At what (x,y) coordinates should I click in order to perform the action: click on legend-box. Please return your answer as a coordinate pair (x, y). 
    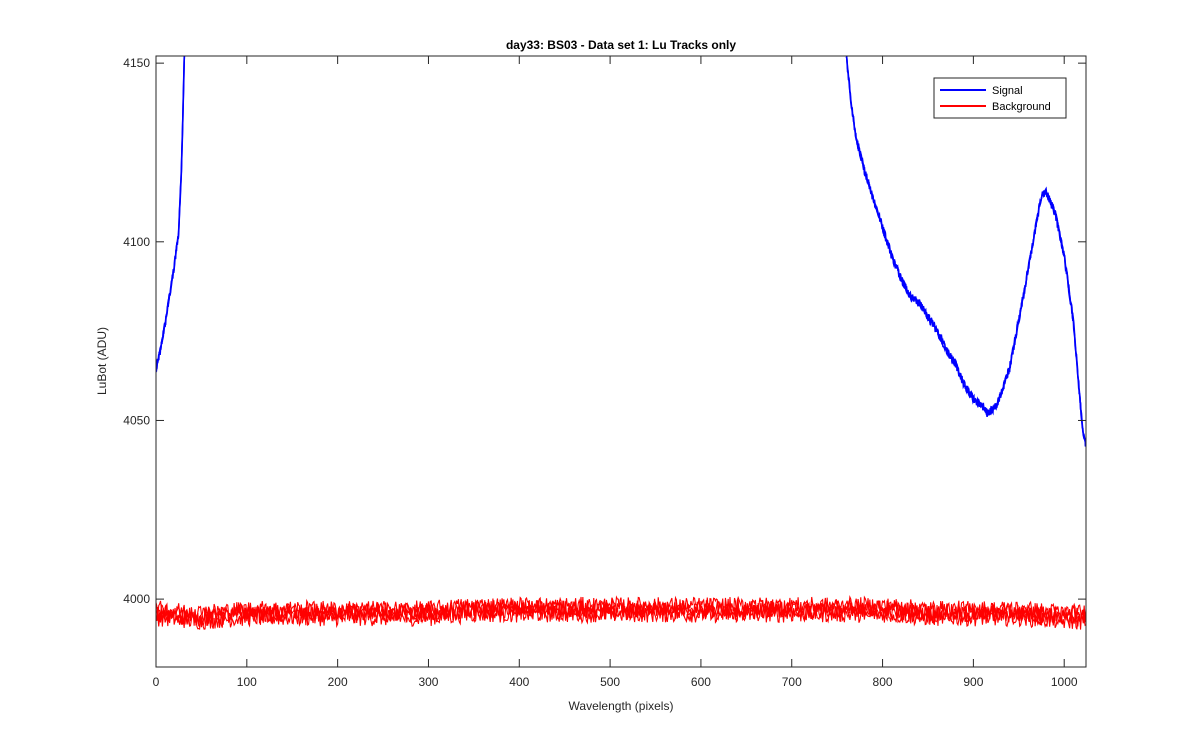
    Looking at the image, I should click on (1000, 98).